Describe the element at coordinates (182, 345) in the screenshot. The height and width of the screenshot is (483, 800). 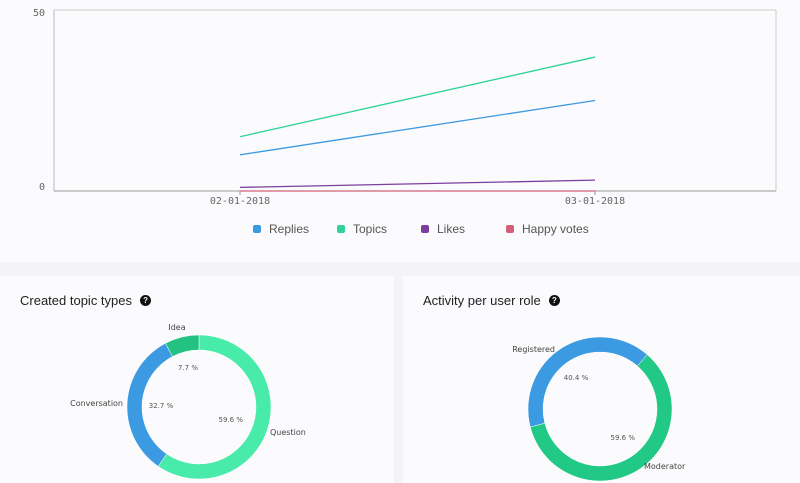
I see `slice-idea` at that location.